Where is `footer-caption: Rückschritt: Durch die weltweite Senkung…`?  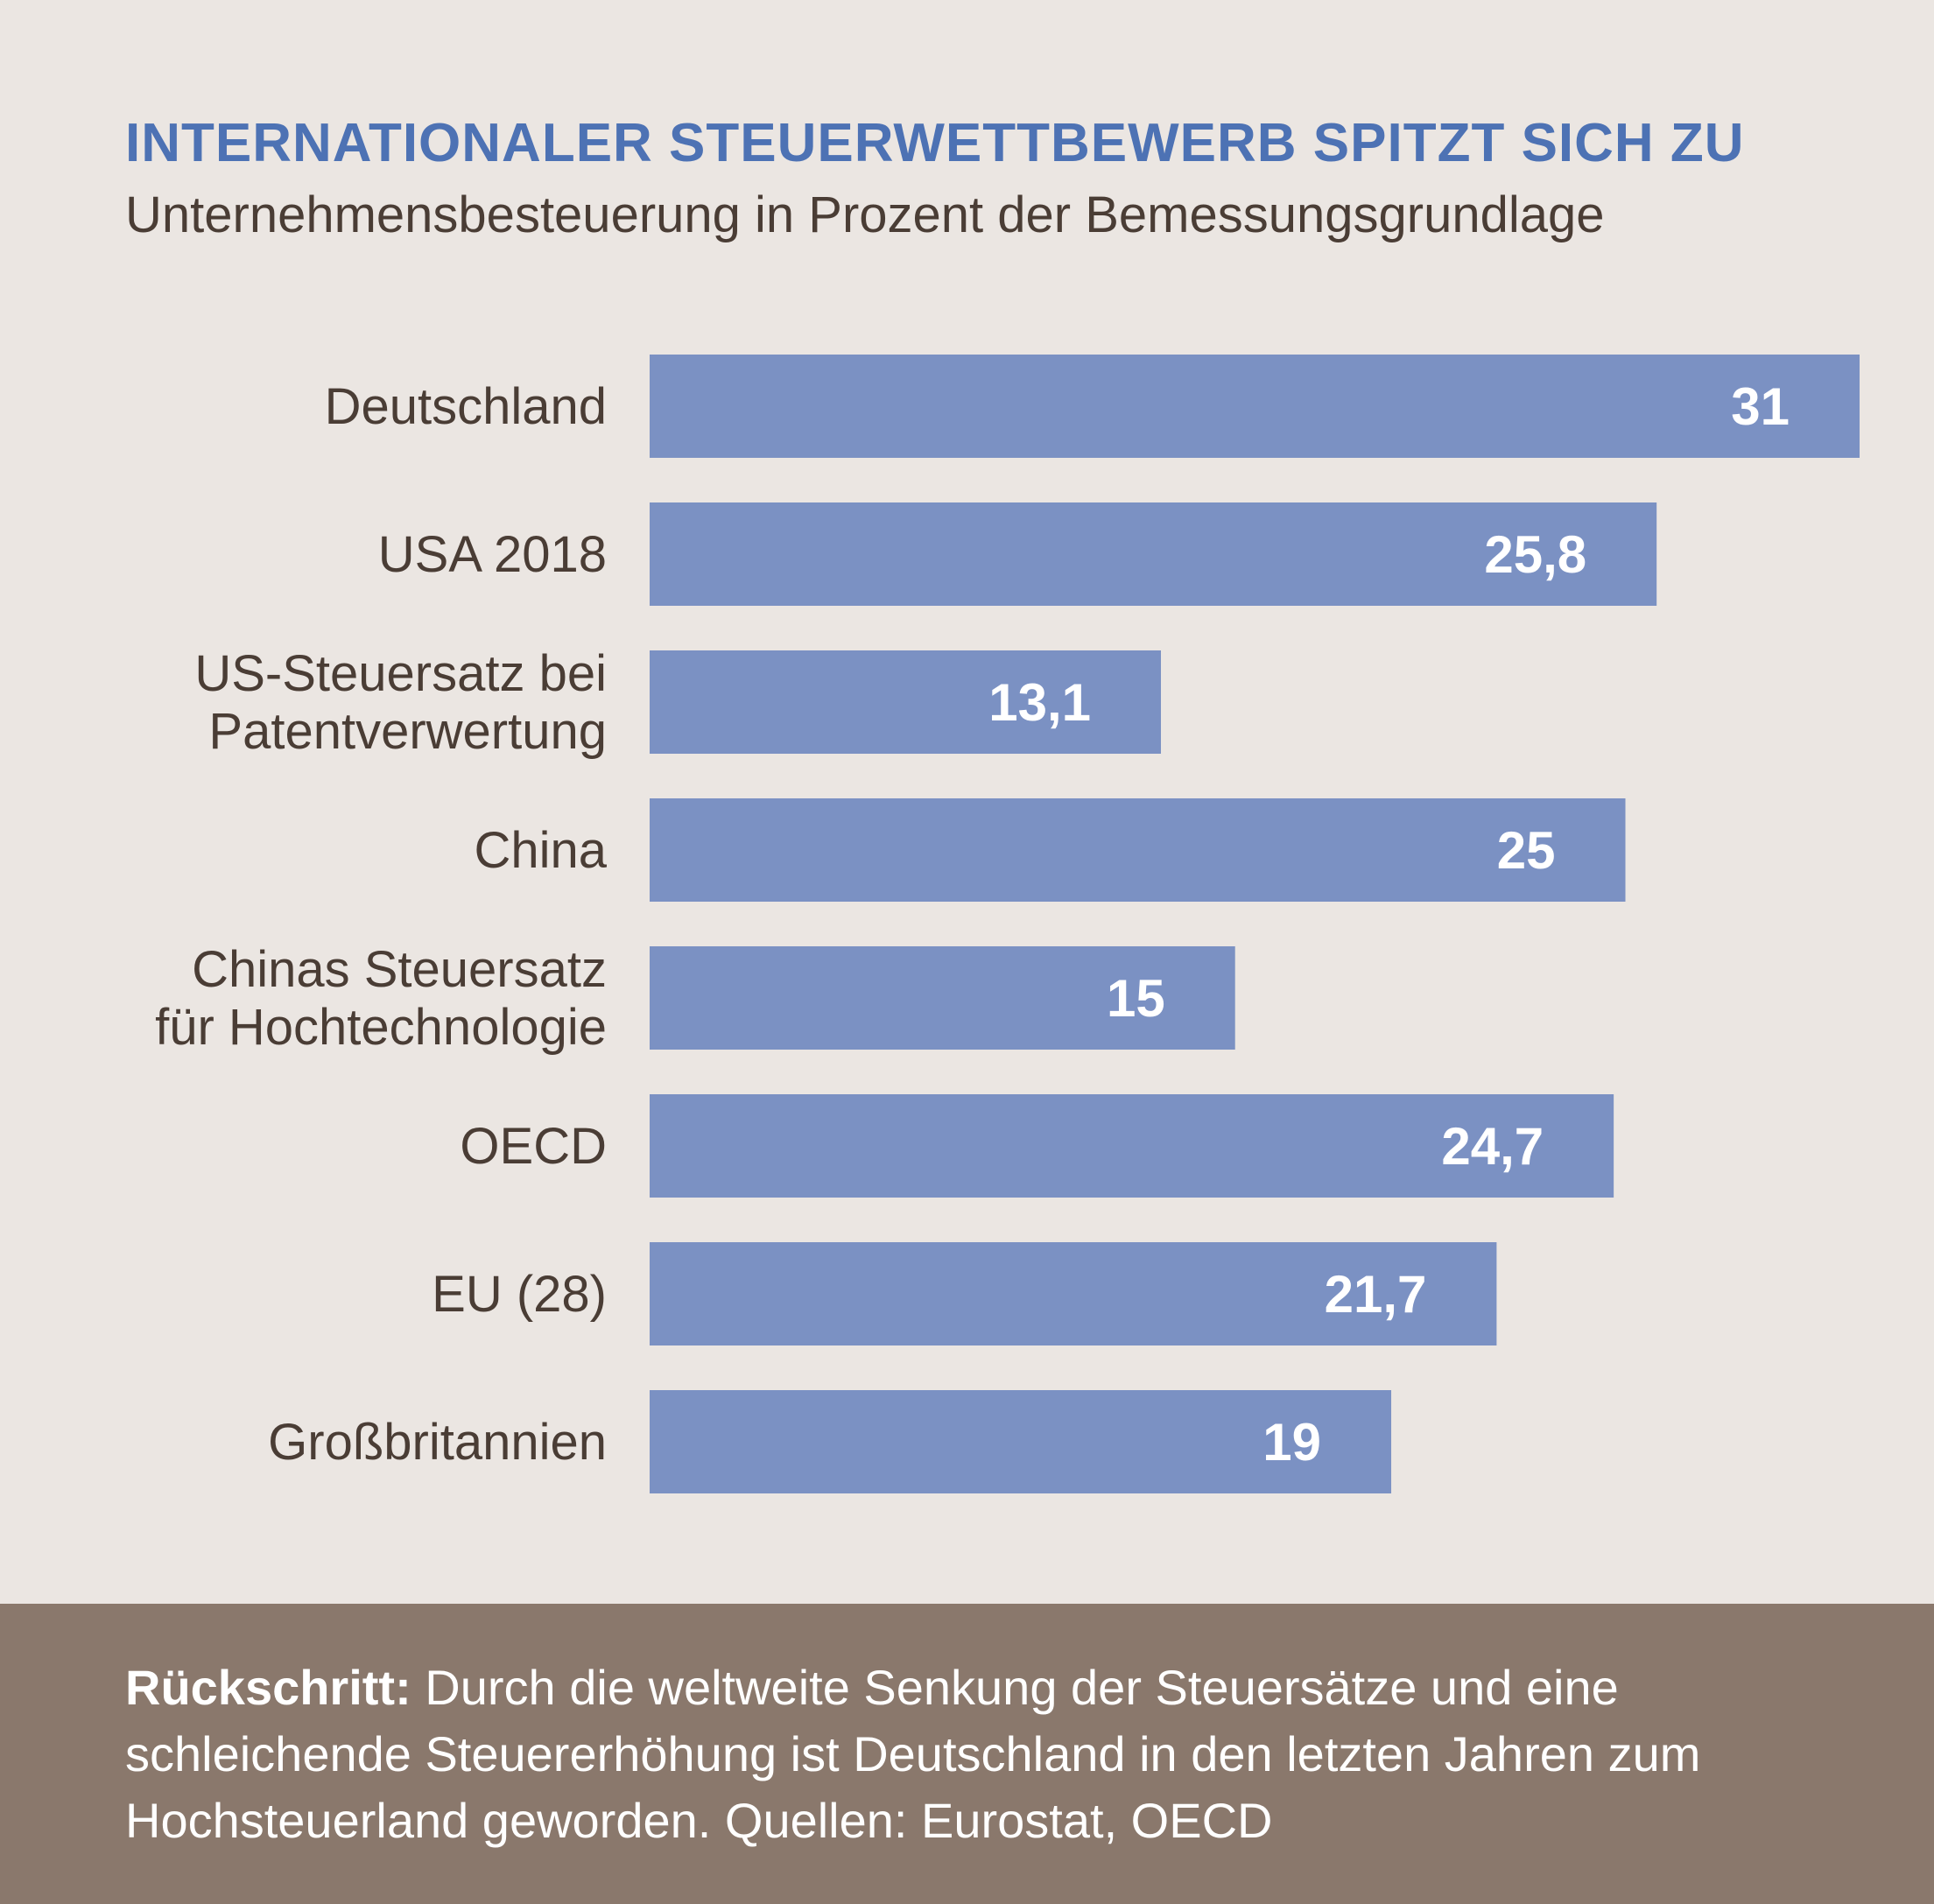 footer-caption: Rückschritt: Durch die weltweite Senkung… is located at coordinates (983, 1754).